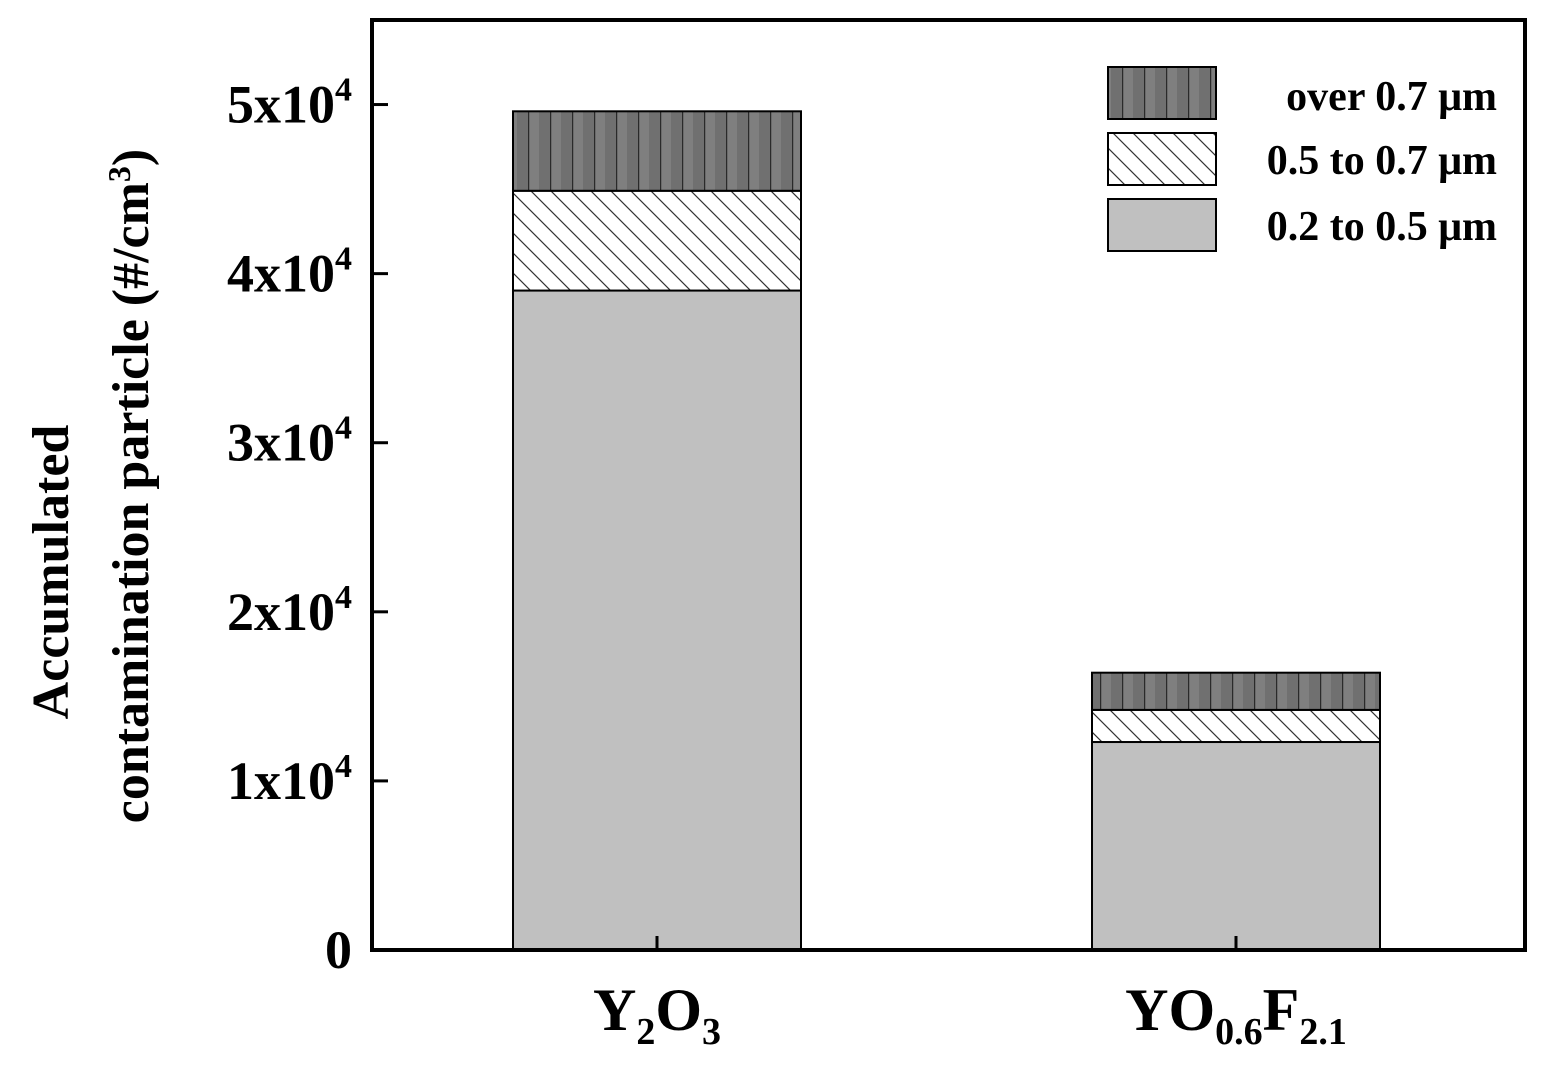  What do you see at coordinates (289, 272) in the screenshot?
I see `y-tick-label: 4x10⁴` at bounding box center [289, 272].